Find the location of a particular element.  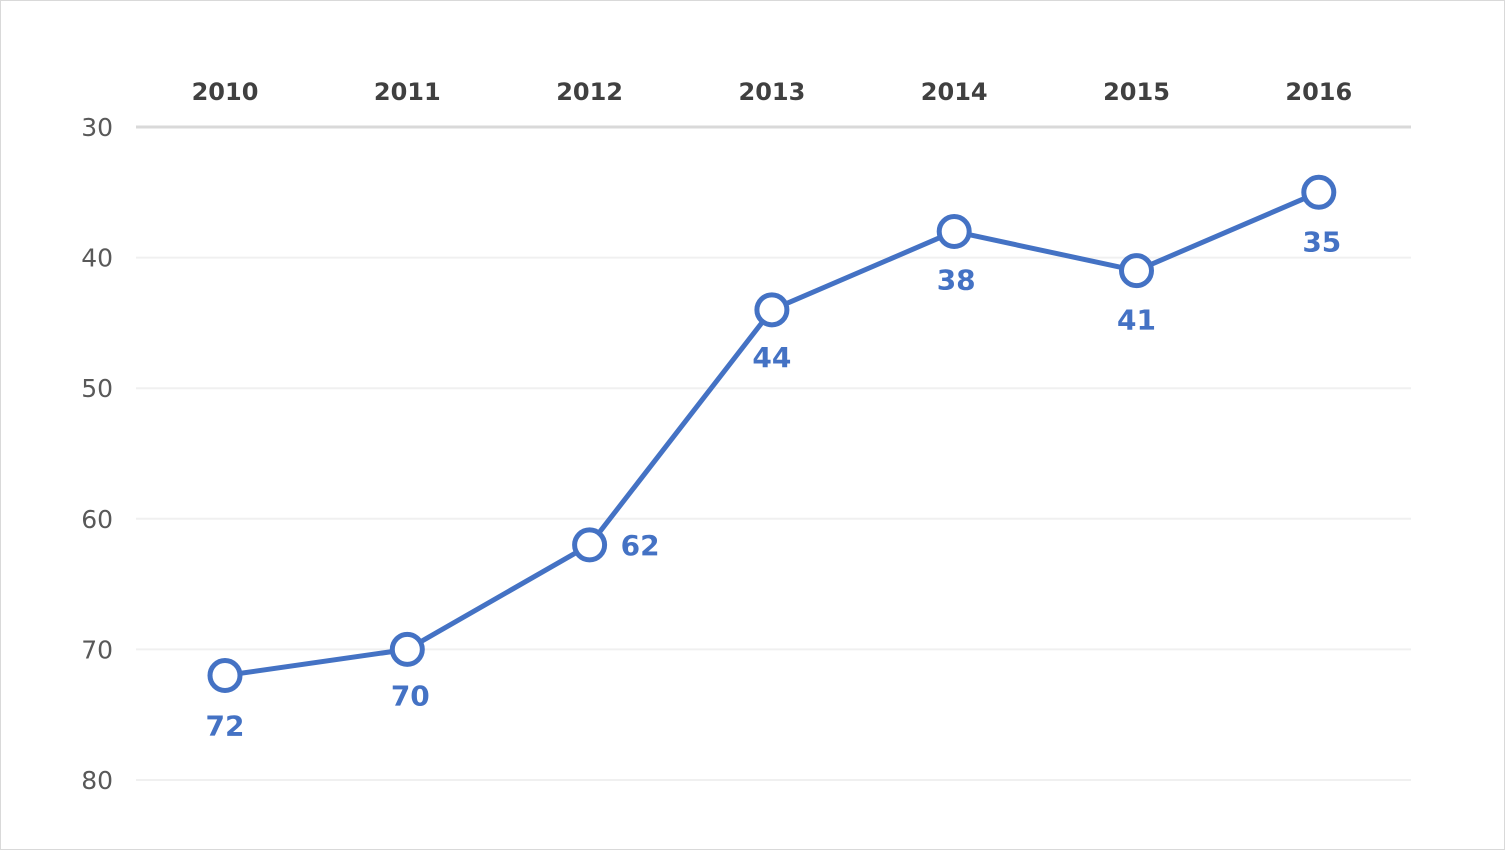

x-tick-label: 2010 is located at coordinates (225, 92).